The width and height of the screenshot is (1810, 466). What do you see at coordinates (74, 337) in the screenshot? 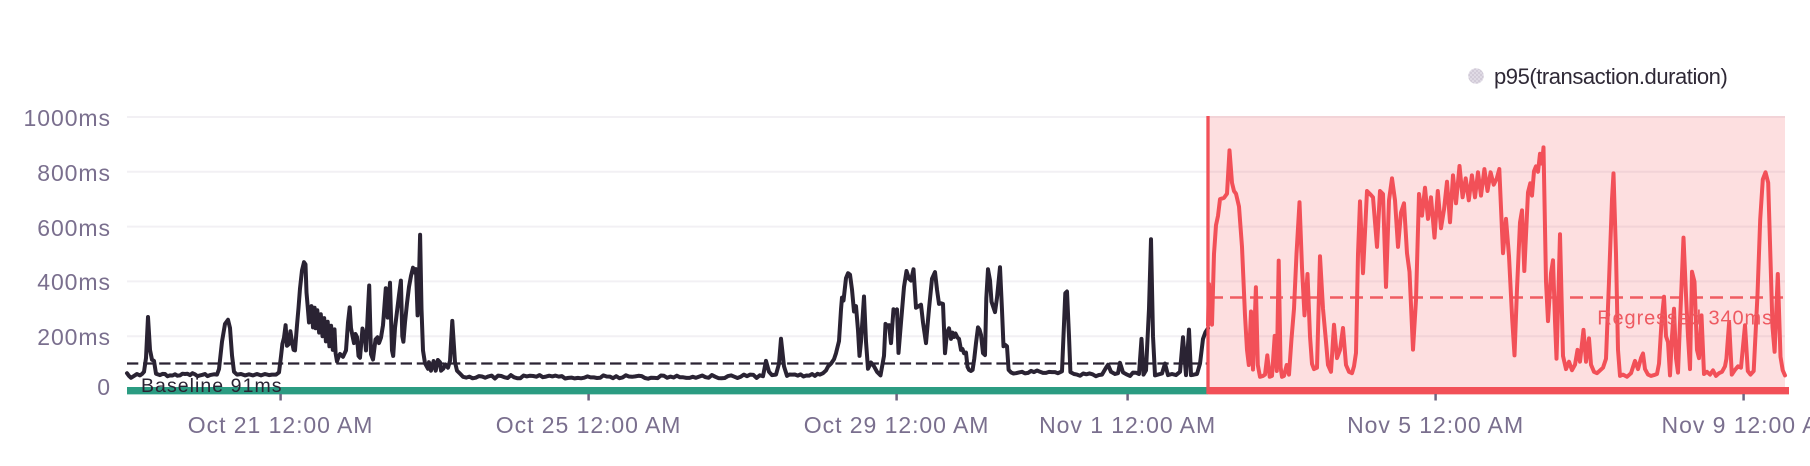
I see `svg-text: 200ms` at bounding box center [74, 337].